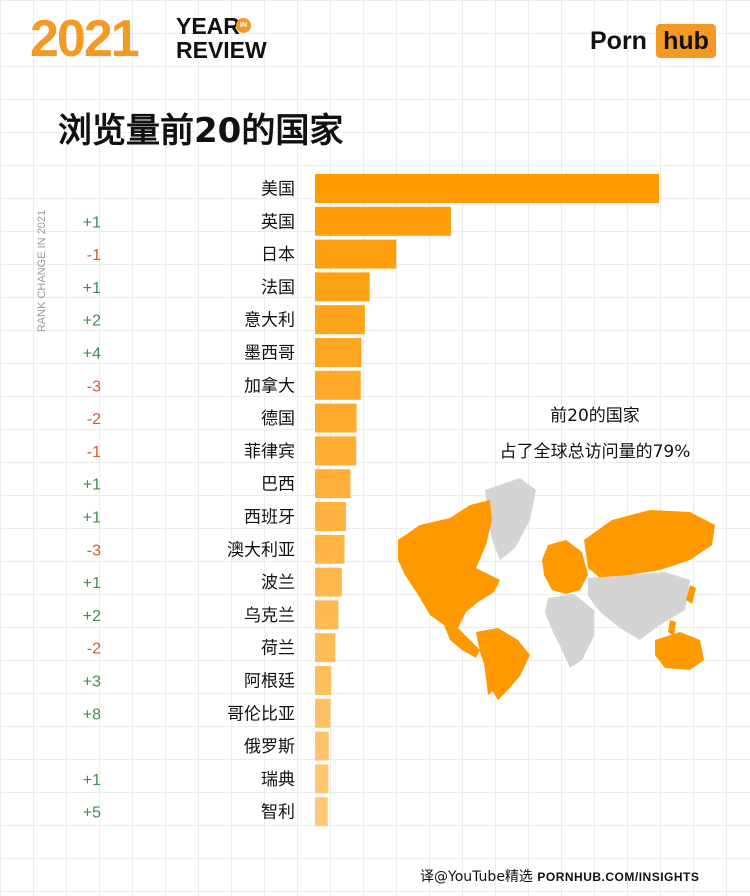  Describe the element at coordinates (462, 641) in the screenshot. I see `map-central-america` at that location.